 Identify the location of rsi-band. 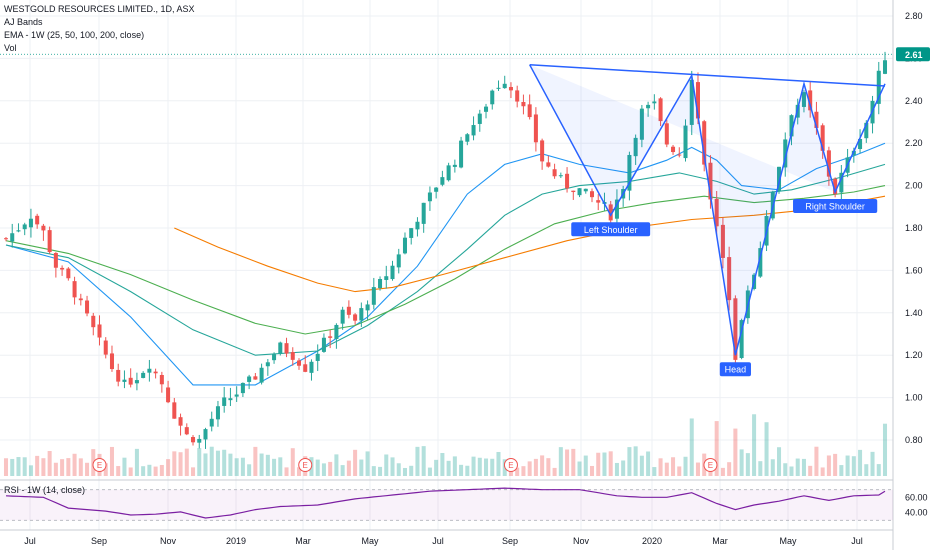
(446, 505).